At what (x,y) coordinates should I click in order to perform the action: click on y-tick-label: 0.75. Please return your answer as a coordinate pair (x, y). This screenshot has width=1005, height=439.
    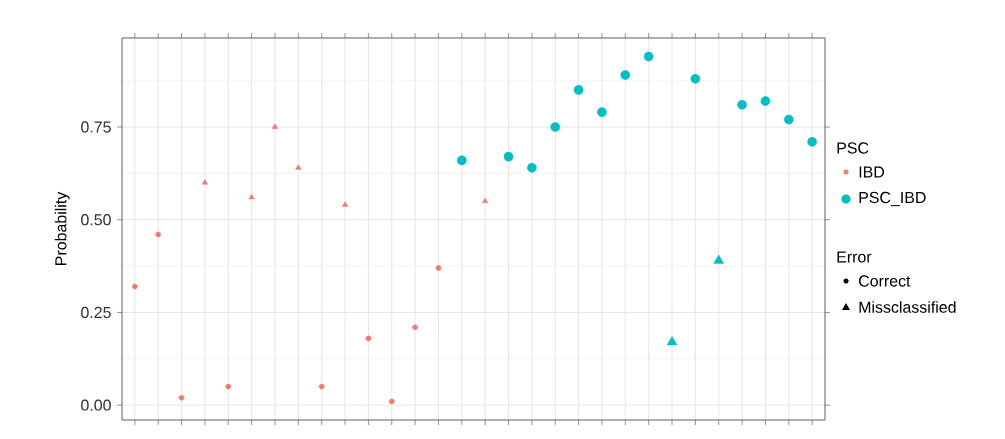
    Looking at the image, I should click on (96, 127).